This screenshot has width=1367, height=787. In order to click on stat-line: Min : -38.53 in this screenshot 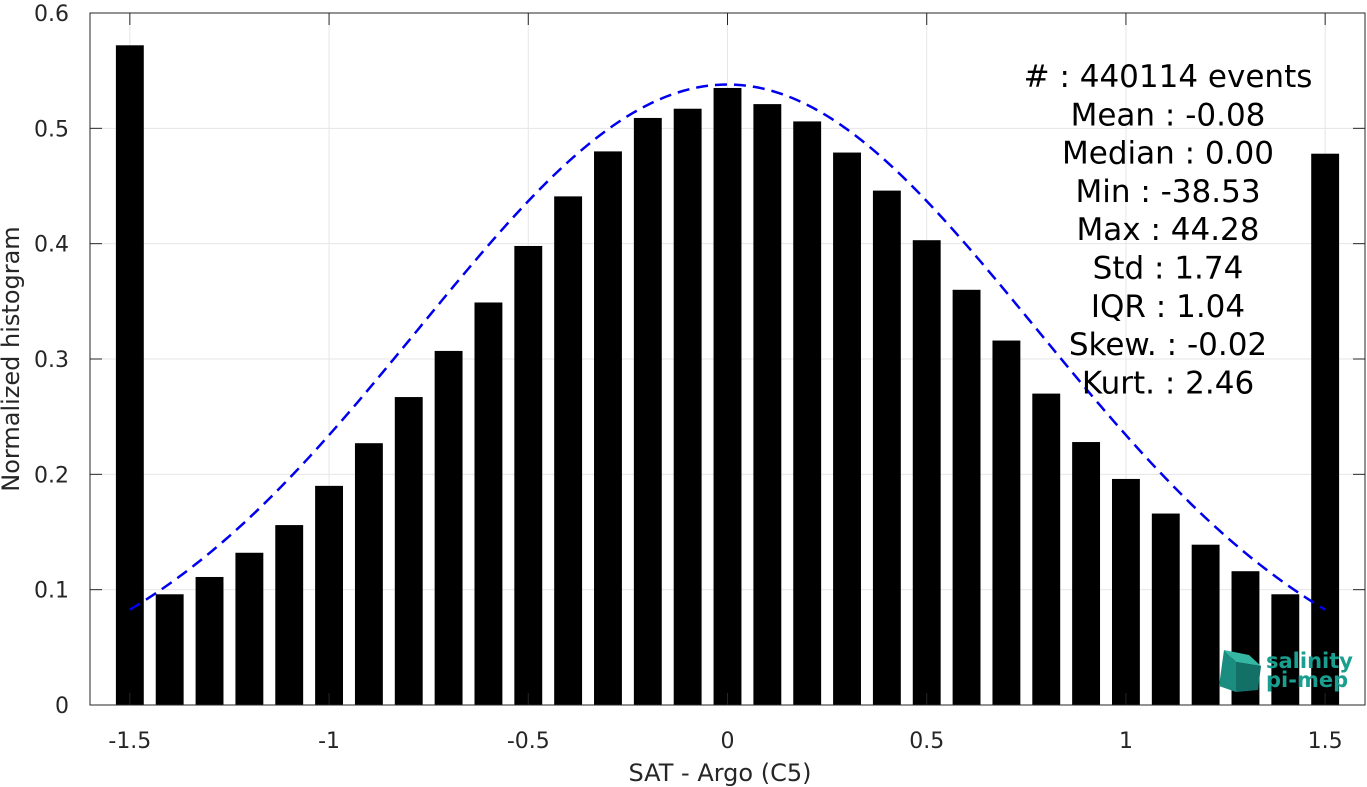, I will do `click(1167, 192)`.